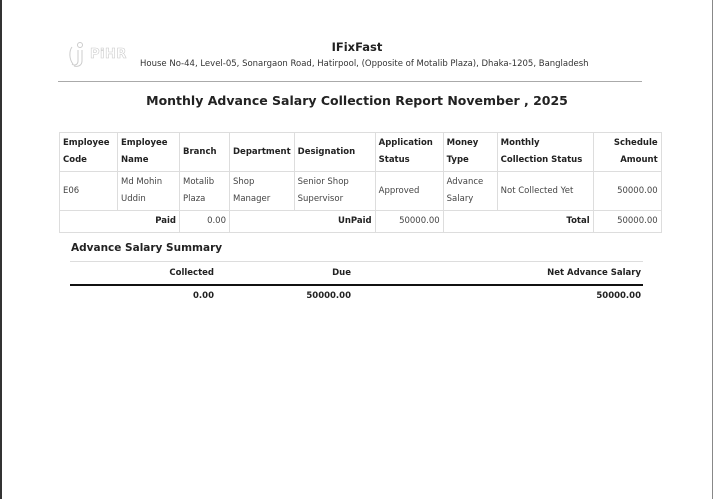 Image resolution: width=714 pixels, height=499 pixels. I want to click on cell-branch: Motalib Plaza, so click(204, 191).